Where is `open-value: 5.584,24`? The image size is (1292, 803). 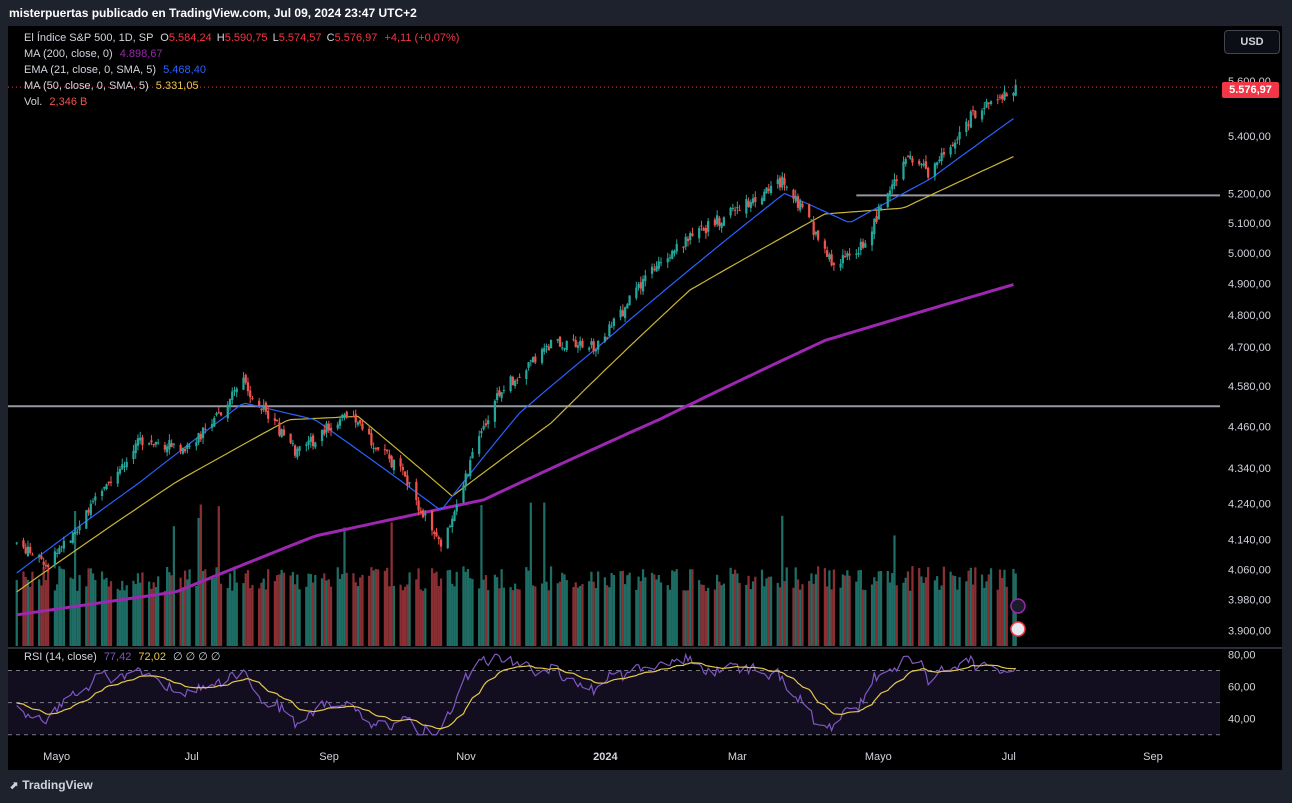 open-value: 5.584,24 is located at coordinates (190, 38).